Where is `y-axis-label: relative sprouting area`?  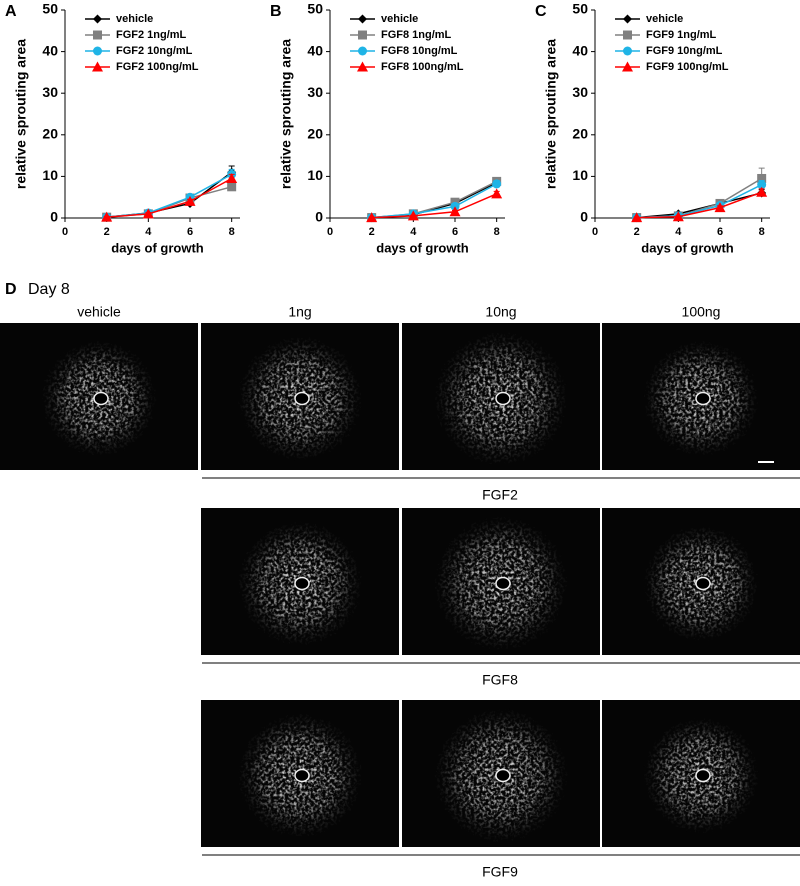
y-axis-label: relative sprouting area is located at coordinates (21, 114).